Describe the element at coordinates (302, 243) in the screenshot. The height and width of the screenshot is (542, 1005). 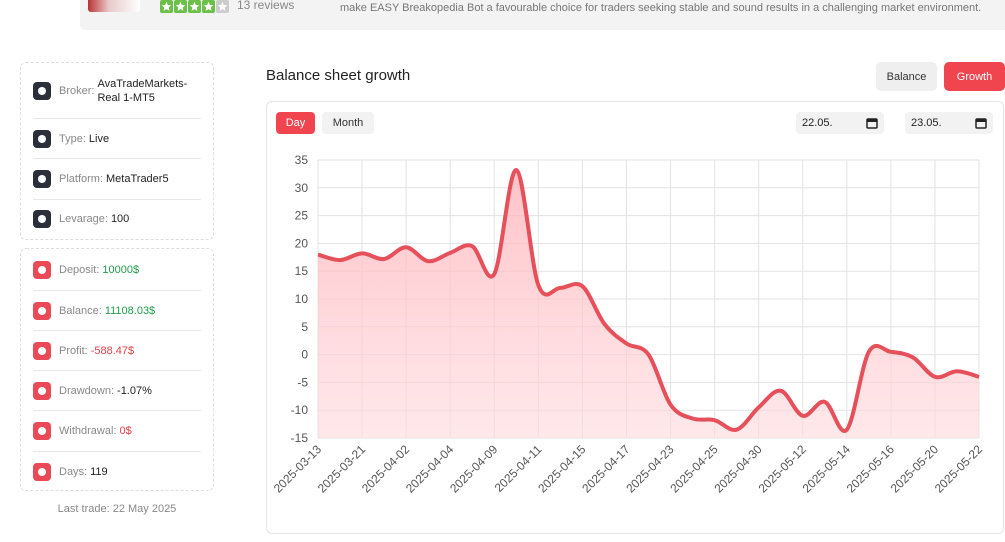
I see `y-tick-label: 20` at that location.